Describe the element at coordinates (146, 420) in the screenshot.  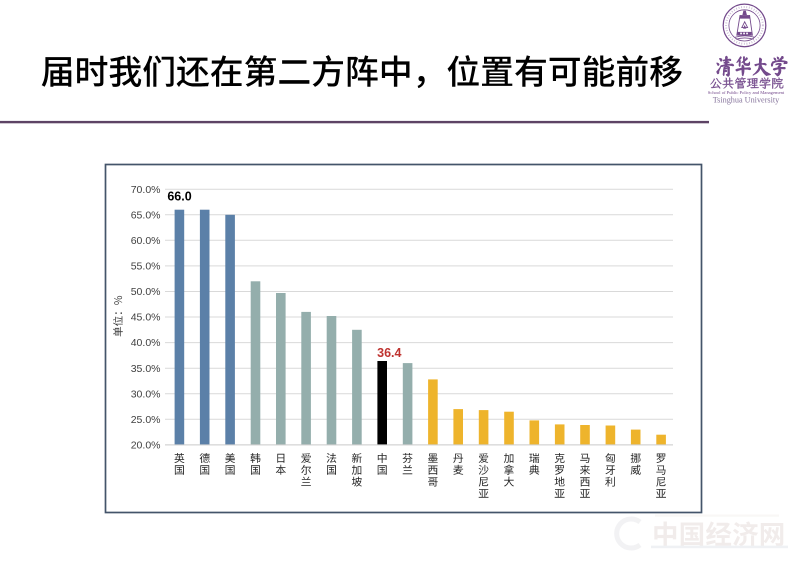
I see `svg-text: 25.0%` at that location.